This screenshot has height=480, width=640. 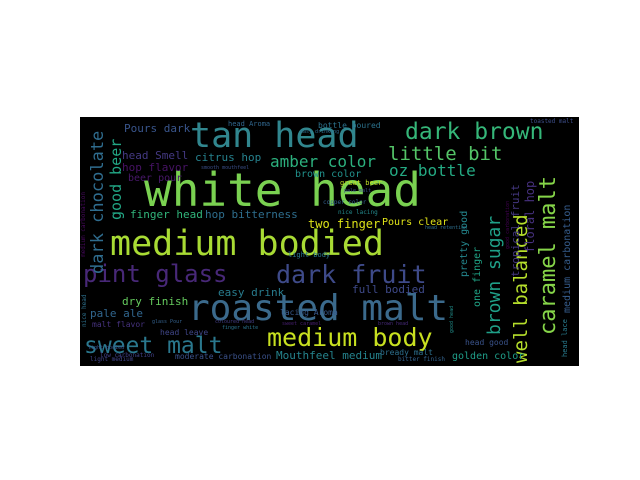 I want to click on word: low carbonation, so click(x=127, y=355).